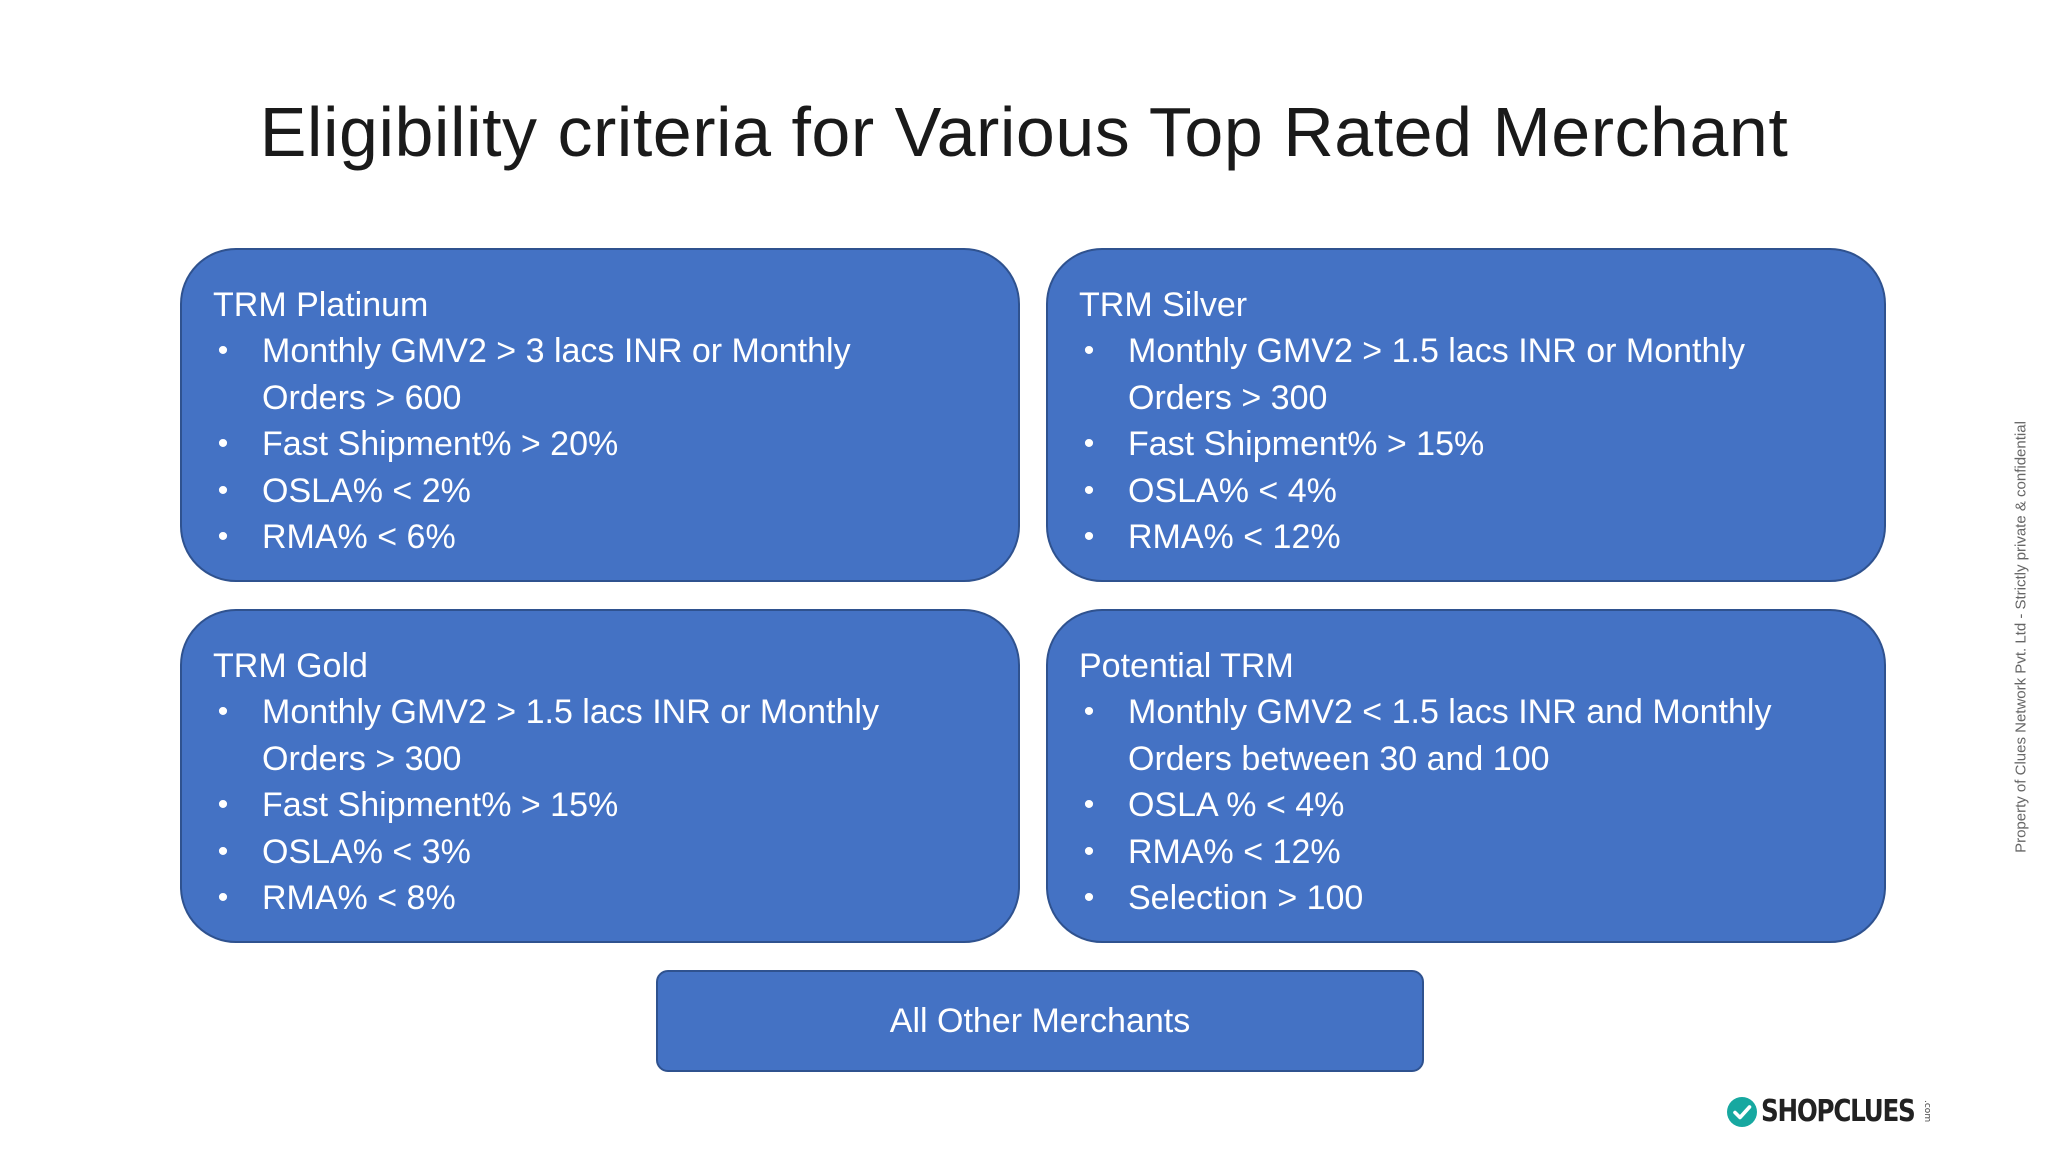 This screenshot has width=2048, height=1152. Describe the element at coordinates (1186, 666) in the screenshot. I see `card-title: Potential TRM` at that location.